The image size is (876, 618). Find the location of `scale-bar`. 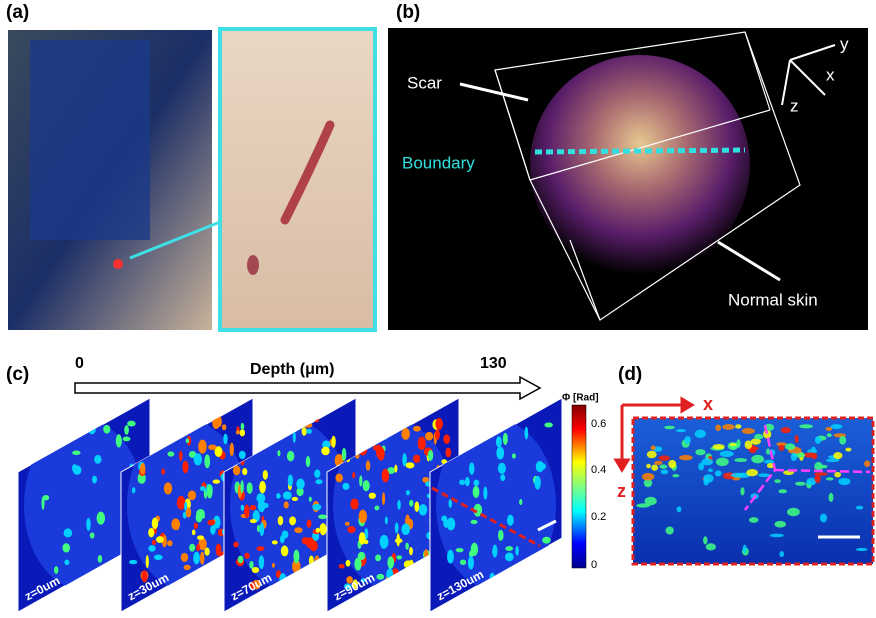

scale-bar is located at coordinates (547, 525).